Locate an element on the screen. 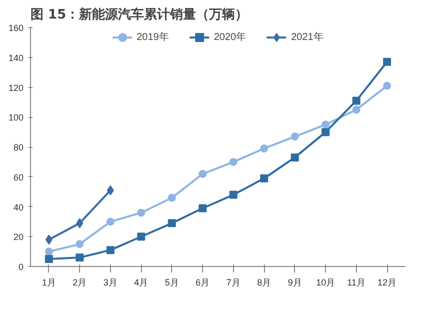 The height and width of the screenshot is (320, 433). y-tick-label: 20 is located at coordinates (18, 237).